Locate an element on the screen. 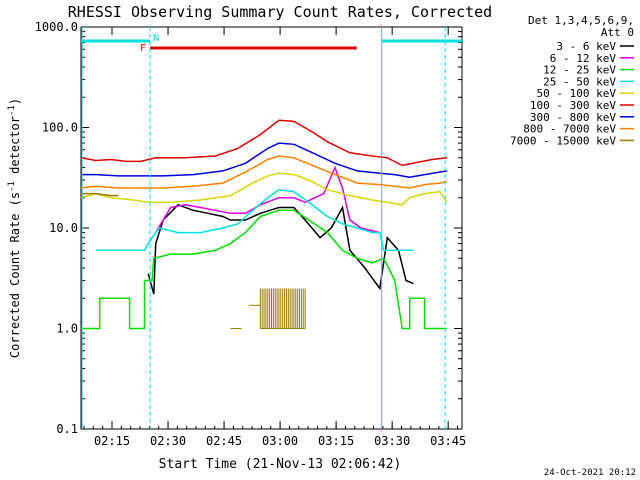 This screenshot has height=480, width=640. legend-entry-label: 100 - 300 keV is located at coordinates (573, 105).